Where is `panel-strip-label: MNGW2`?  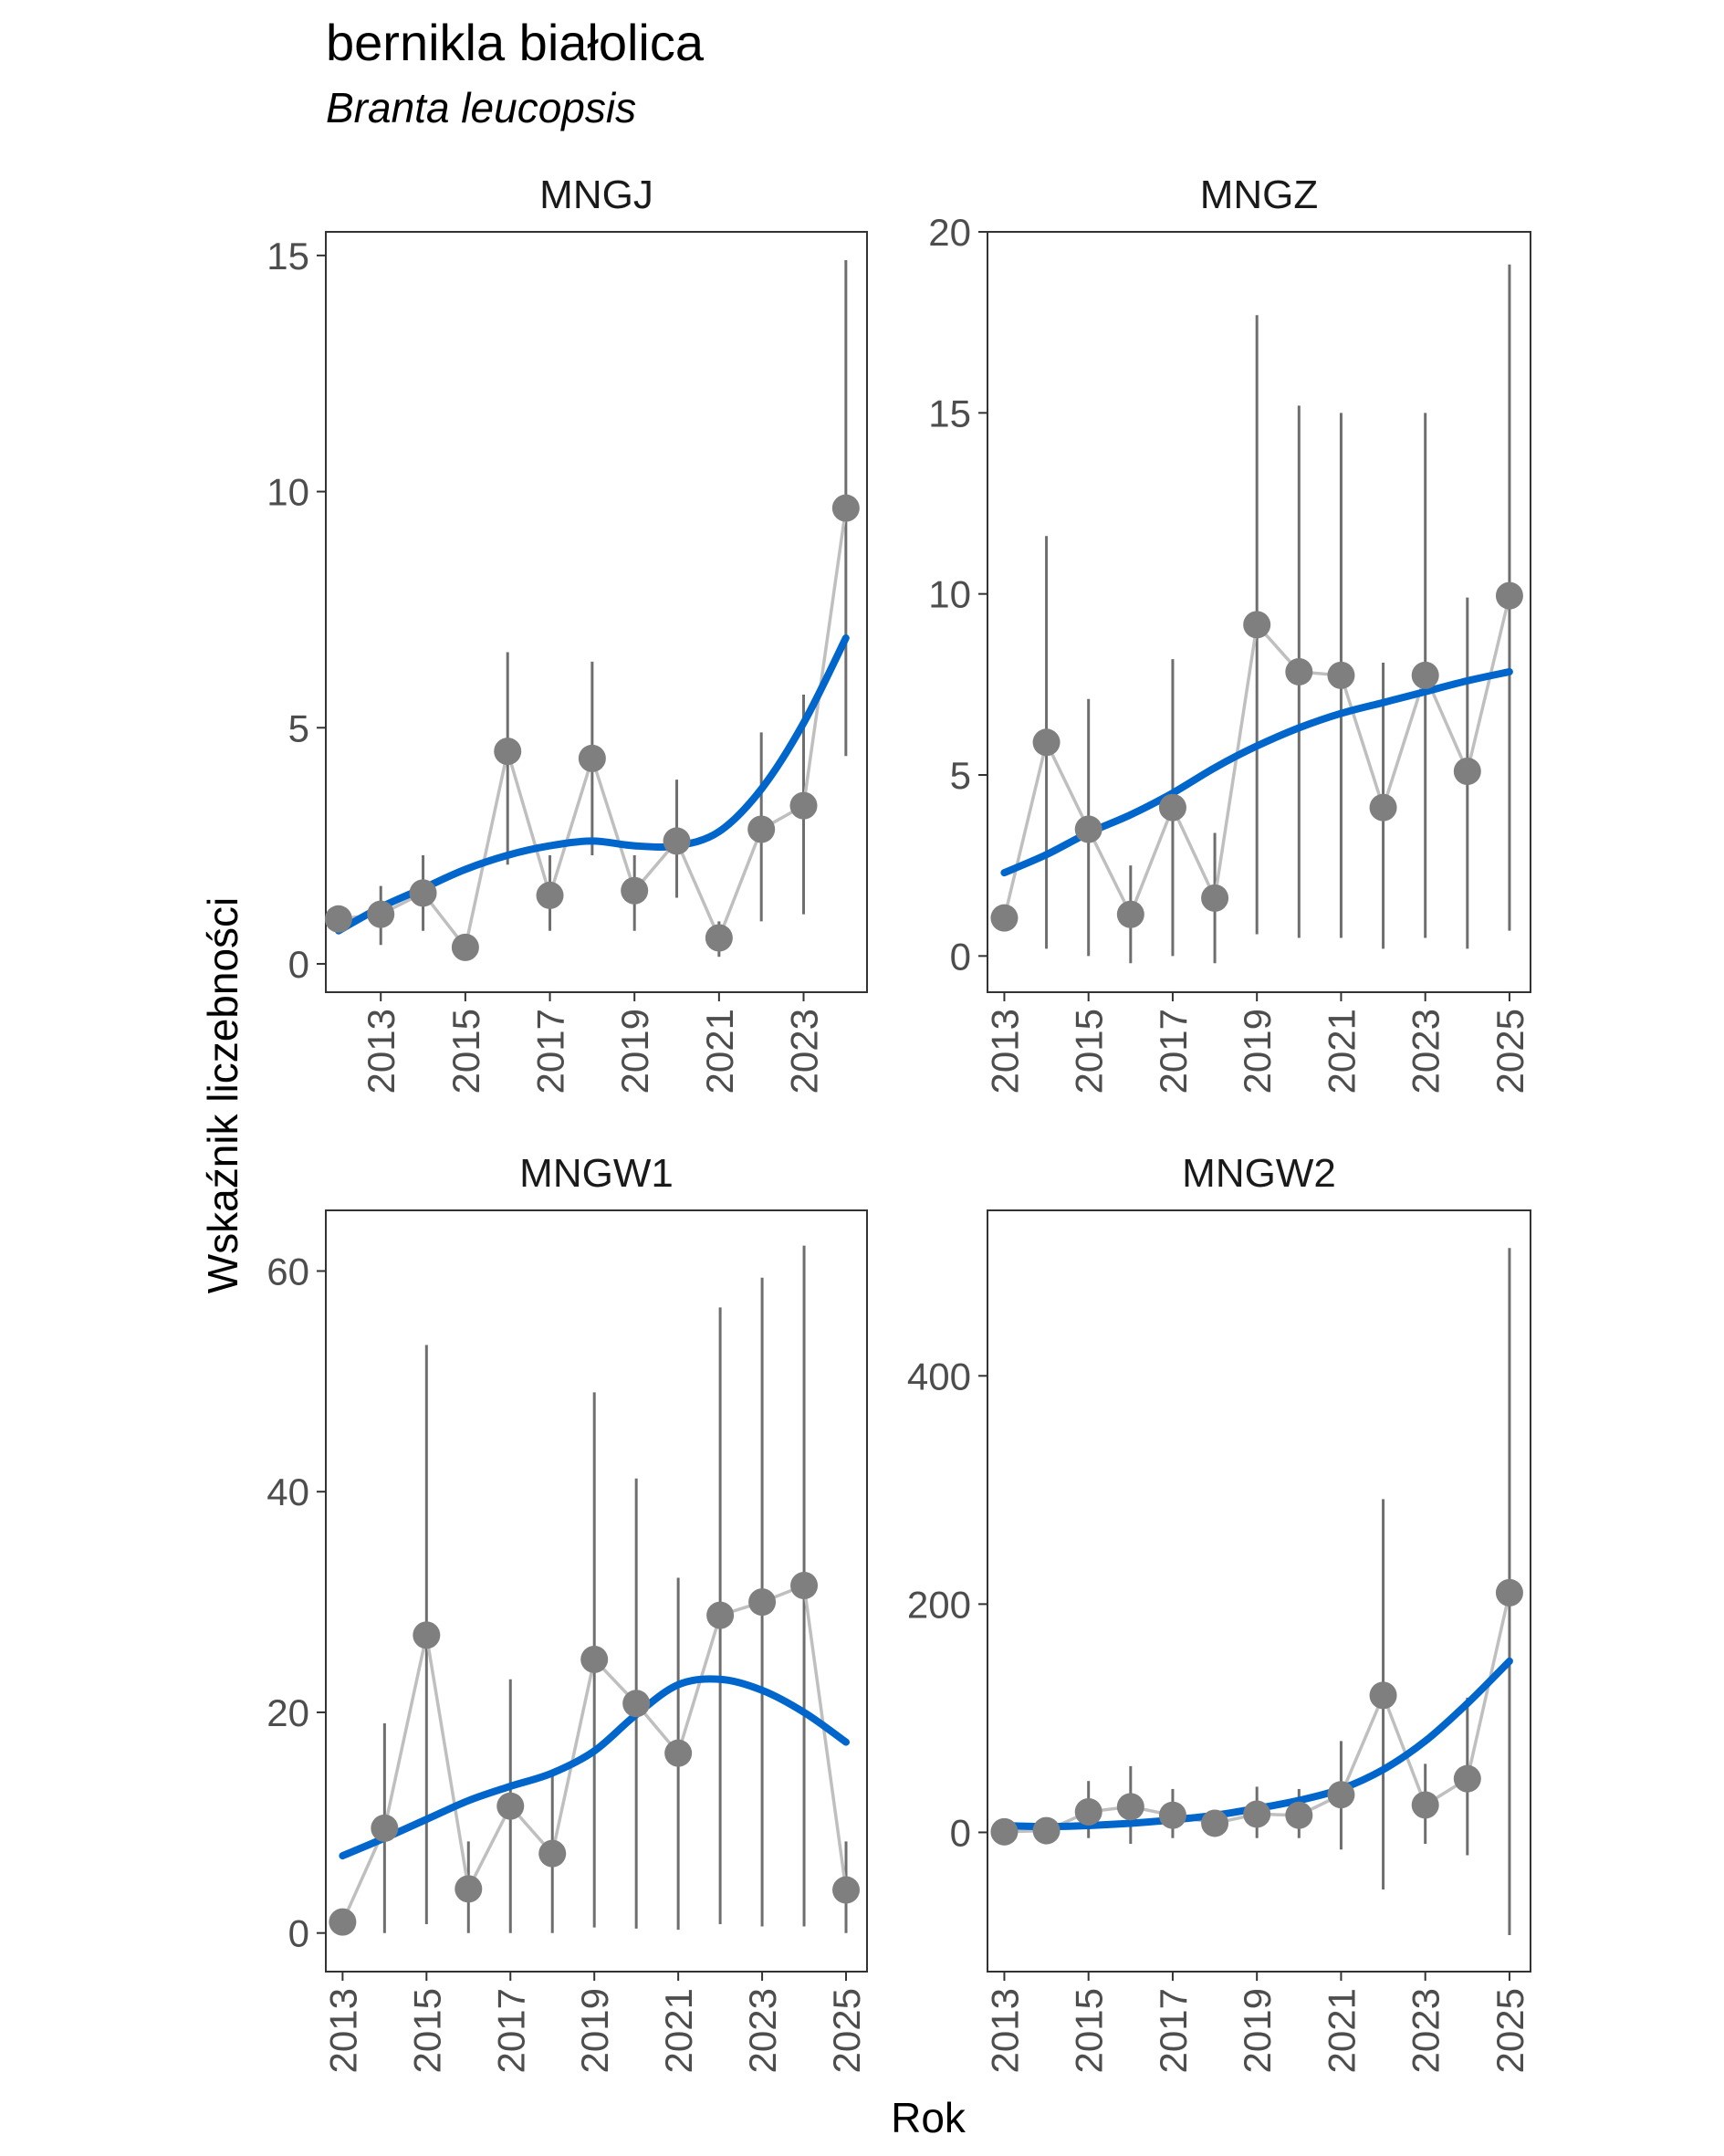 panel-strip-label: MNGW2 is located at coordinates (1259, 1173).